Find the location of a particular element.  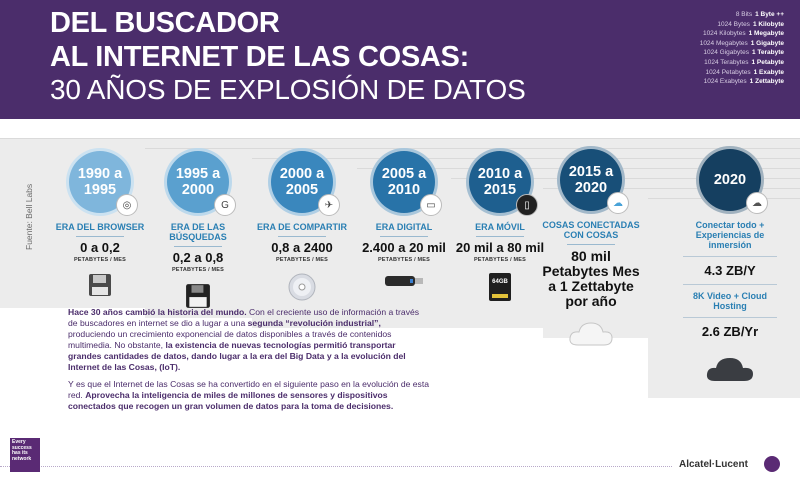

trend-value-2: 2.6 ZB/Yr is located at coordinates (730, 331).